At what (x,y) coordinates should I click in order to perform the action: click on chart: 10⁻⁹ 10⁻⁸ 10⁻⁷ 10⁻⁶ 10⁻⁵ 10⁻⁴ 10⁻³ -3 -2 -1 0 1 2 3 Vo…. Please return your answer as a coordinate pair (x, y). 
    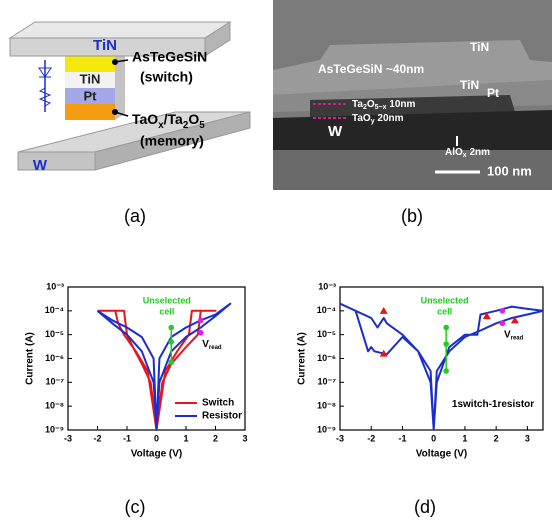
    Looking at the image, I should click on (136, 370).